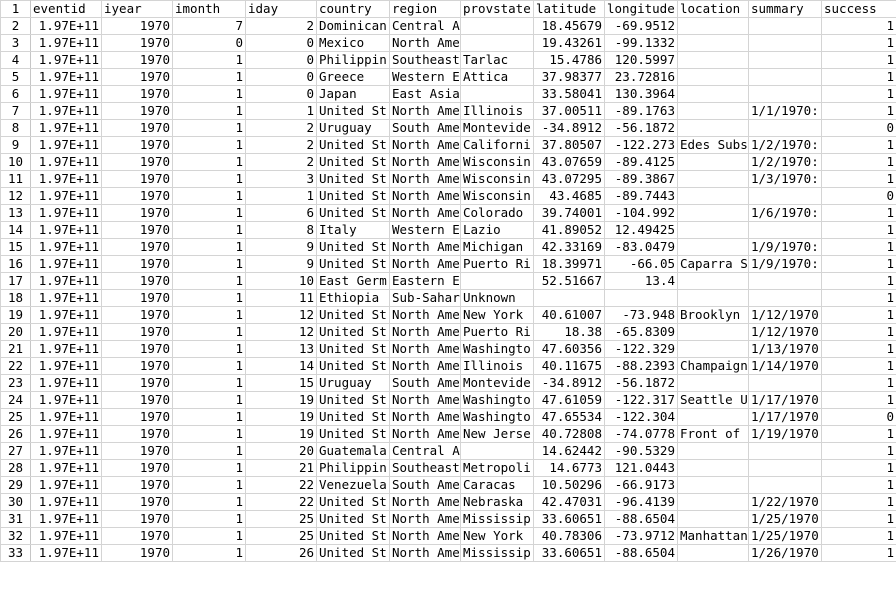 The height and width of the screenshot is (597, 896). Describe the element at coordinates (15, 179) in the screenshot. I see `row-number: 11` at that location.